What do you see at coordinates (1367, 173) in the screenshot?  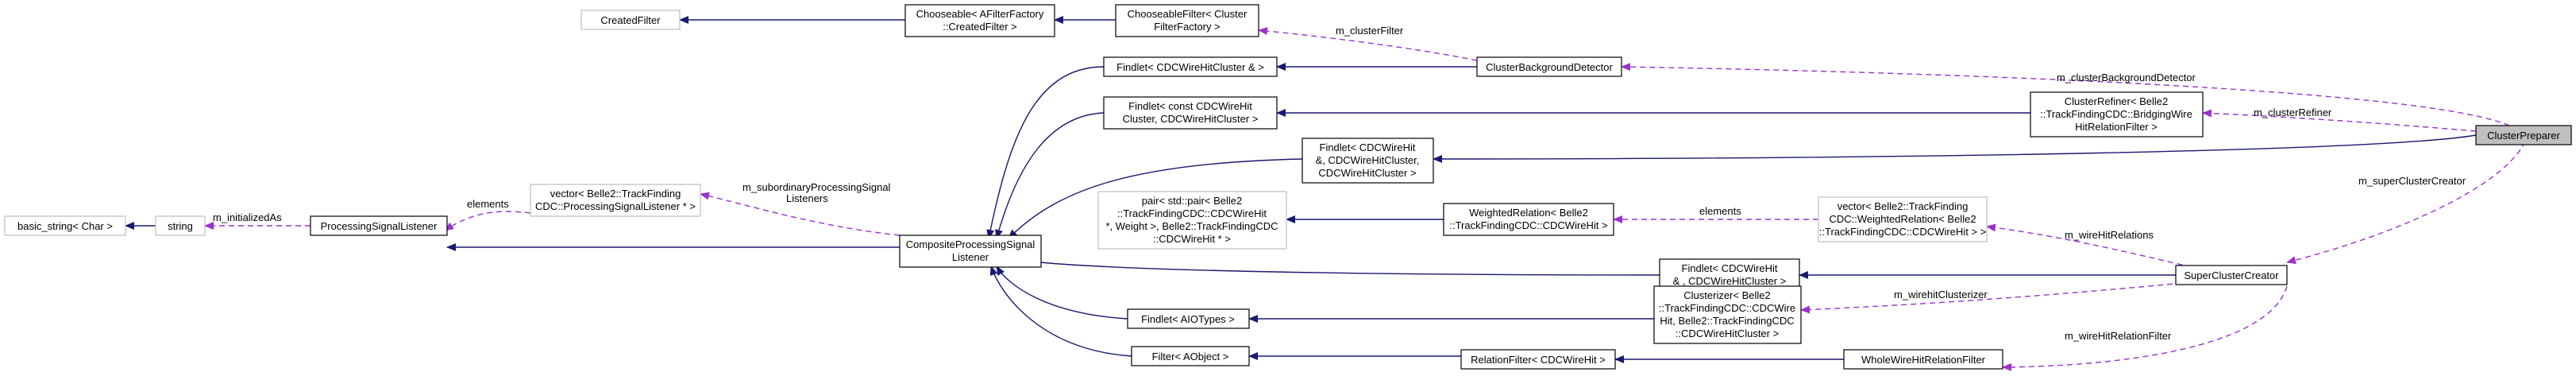 I see `svg-text: CDCWireHitCluster >` at bounding box center [1367, 173].